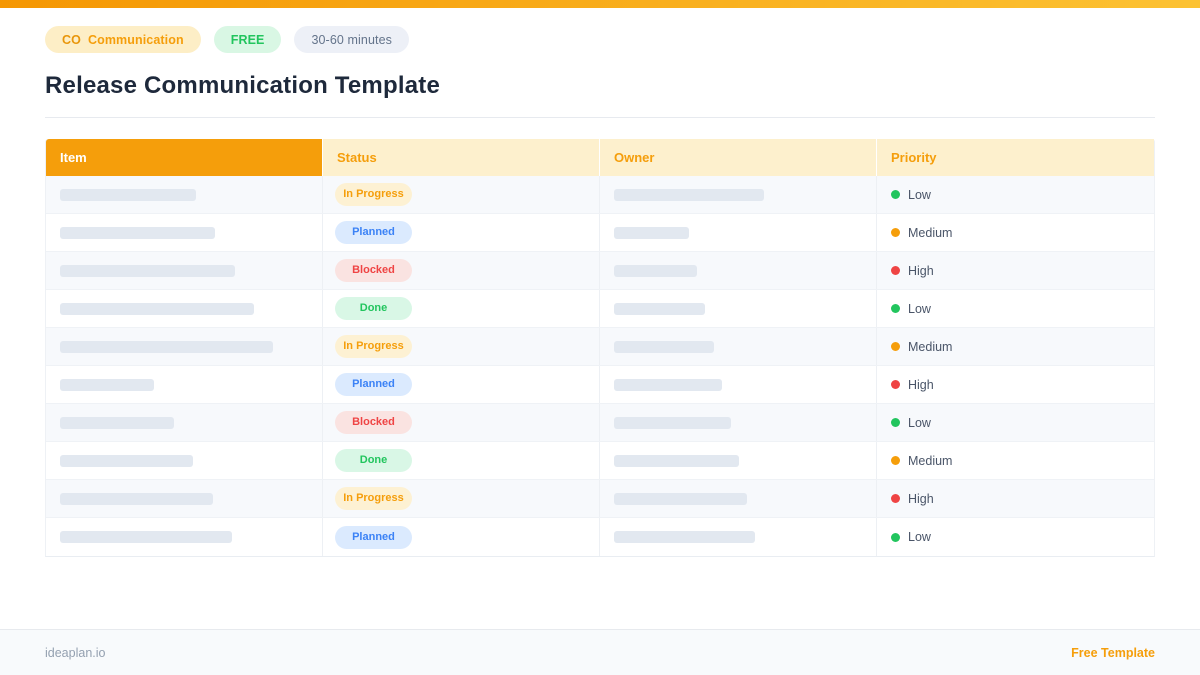  I want to click on footer-brand-link: ideaplan.io, so click(75, 652).